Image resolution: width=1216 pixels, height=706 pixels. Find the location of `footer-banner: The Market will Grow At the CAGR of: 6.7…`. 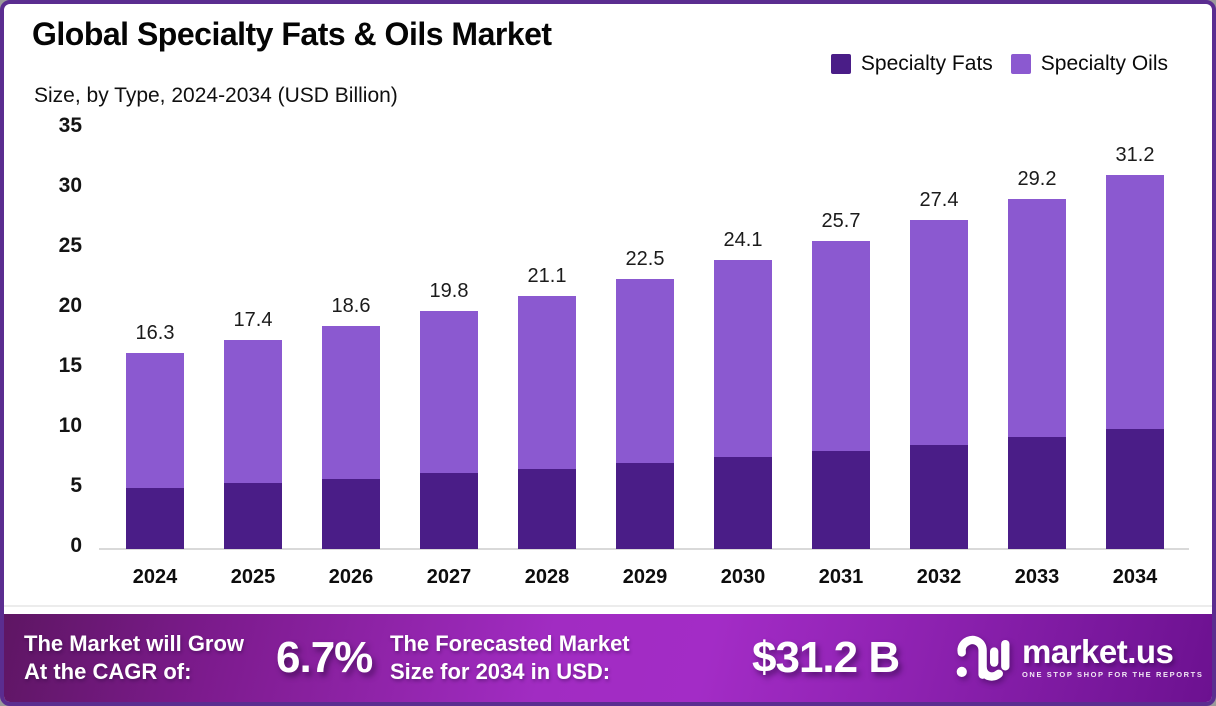

footer-banner: The Market will Grow At the CAGR of: 6.7… is located at coordinates (608, 658).